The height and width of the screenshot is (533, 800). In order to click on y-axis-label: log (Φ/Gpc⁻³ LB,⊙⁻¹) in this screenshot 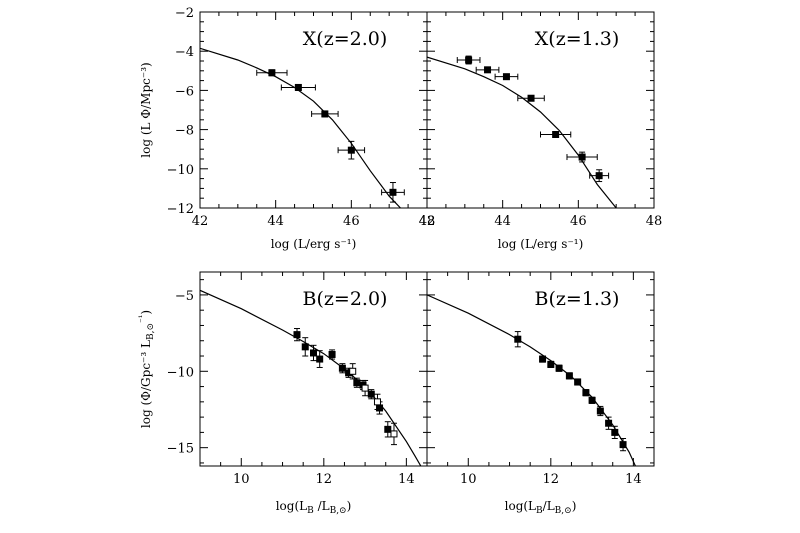, I will do `click(147, 369)`.